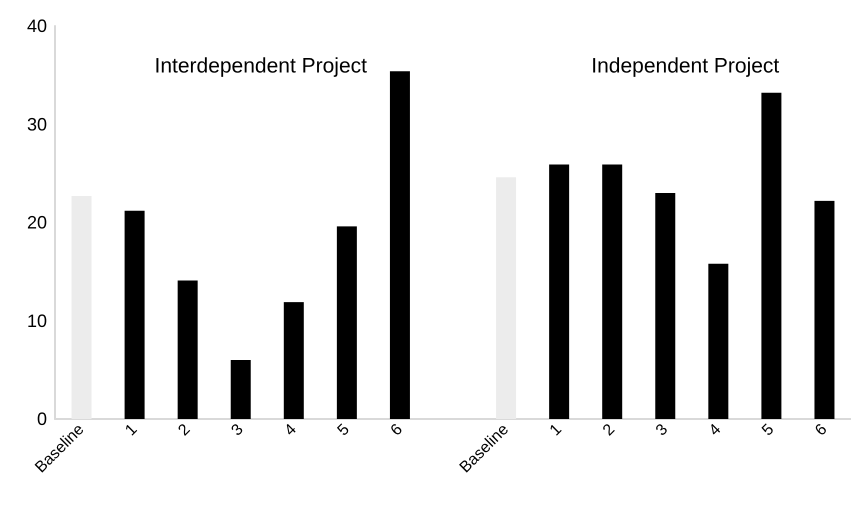 This screenshot has width=859, height=513. What do you see at coordinates (36, 124) in the screenshot?
I see `y-tick-label: 30` at bounding box center [36, 124].